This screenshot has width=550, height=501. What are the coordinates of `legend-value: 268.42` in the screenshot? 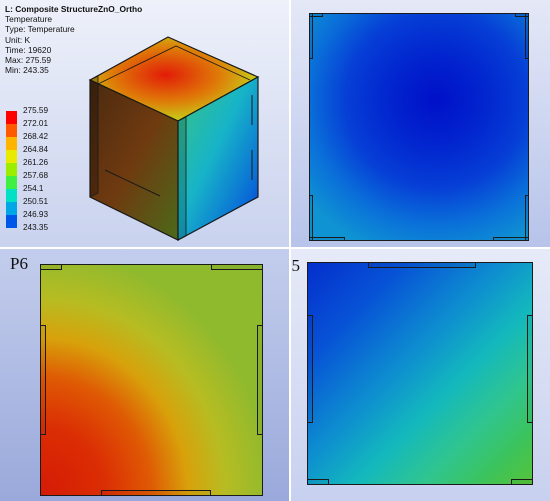 It's located at (36, 136).